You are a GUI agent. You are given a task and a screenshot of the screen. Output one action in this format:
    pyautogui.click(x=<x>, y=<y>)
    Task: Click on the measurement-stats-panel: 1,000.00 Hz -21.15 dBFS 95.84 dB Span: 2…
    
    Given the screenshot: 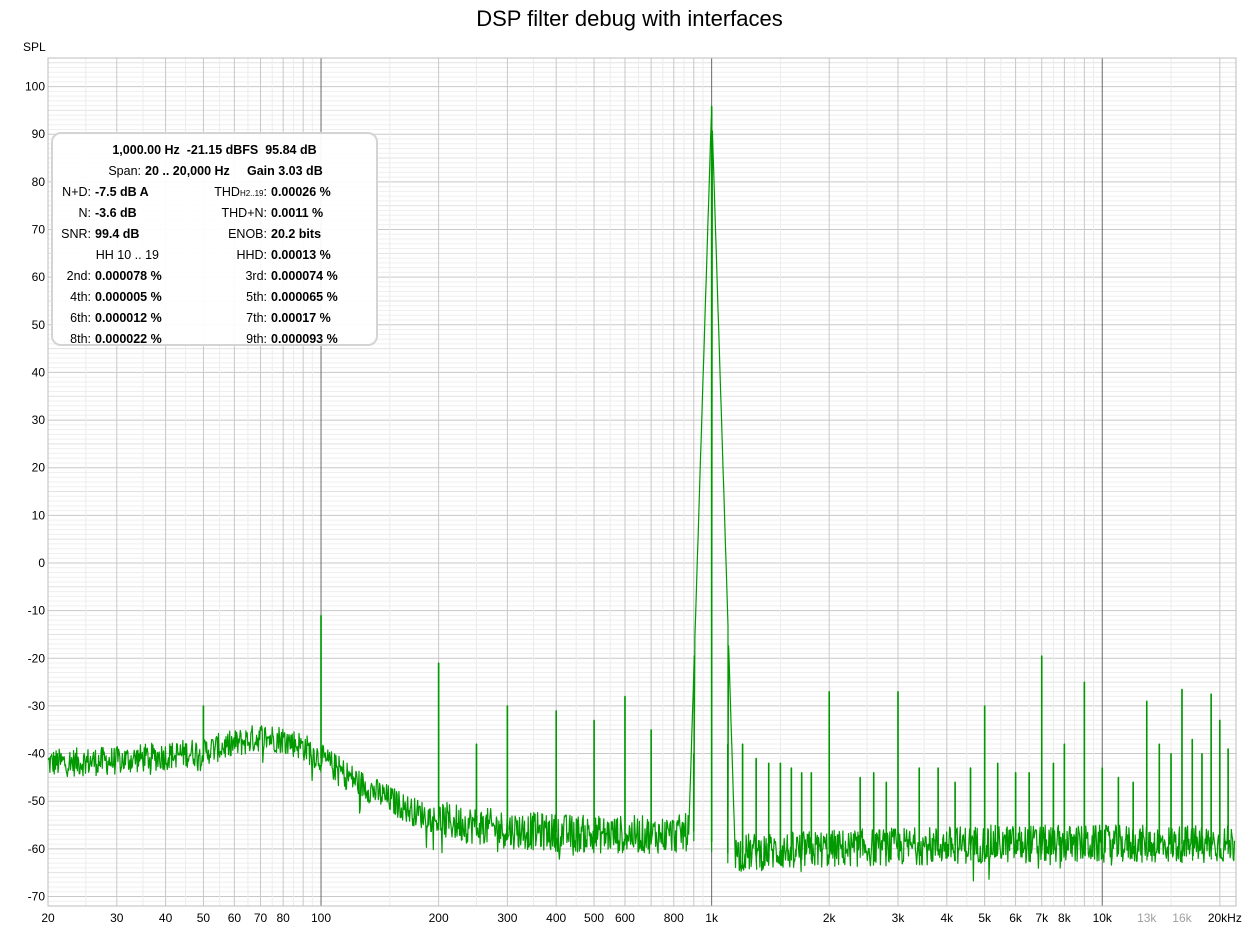 What is the action you would take?
    pyautogui.click(x=214, y=239)
    